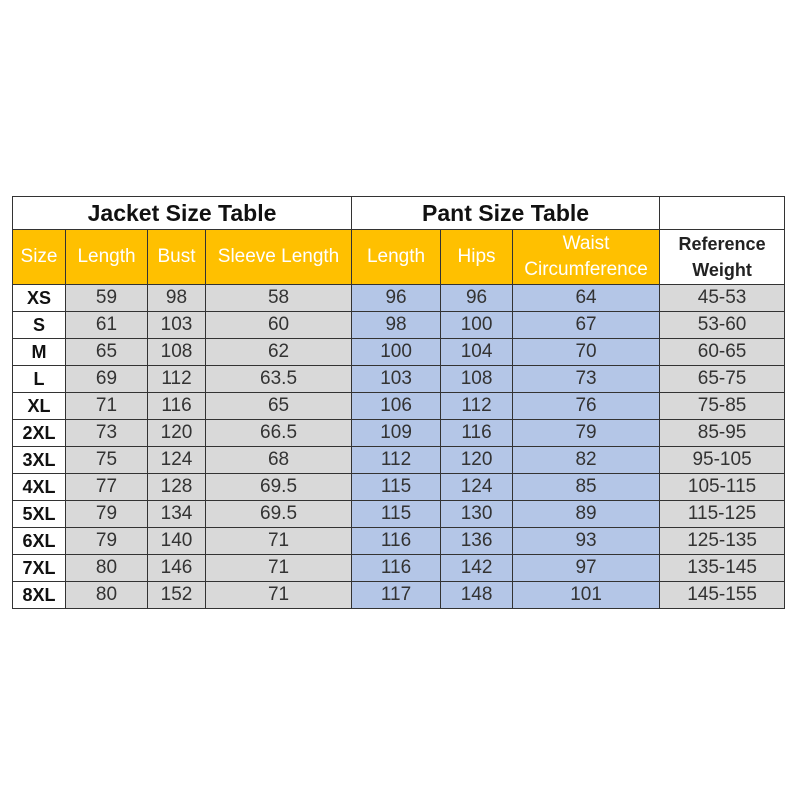  Describe the element at coordinates (586, 257) in the screenshot. I see `column-header: Waist Circumference` at that location.